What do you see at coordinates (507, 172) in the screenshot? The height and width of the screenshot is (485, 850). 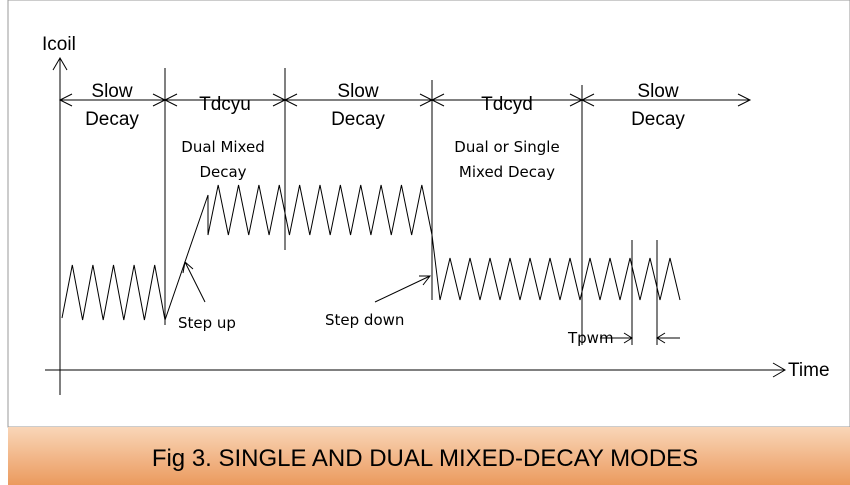 I see `region-description: Mixed Decay` at bounding box center [507, 172].